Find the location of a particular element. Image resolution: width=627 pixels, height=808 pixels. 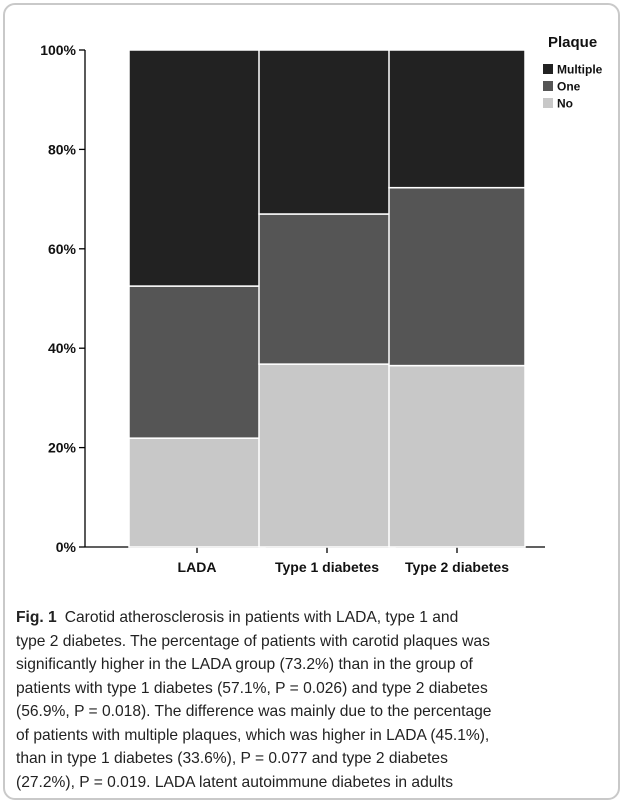

legend-swatch-no is located at coordinates (548, 103).